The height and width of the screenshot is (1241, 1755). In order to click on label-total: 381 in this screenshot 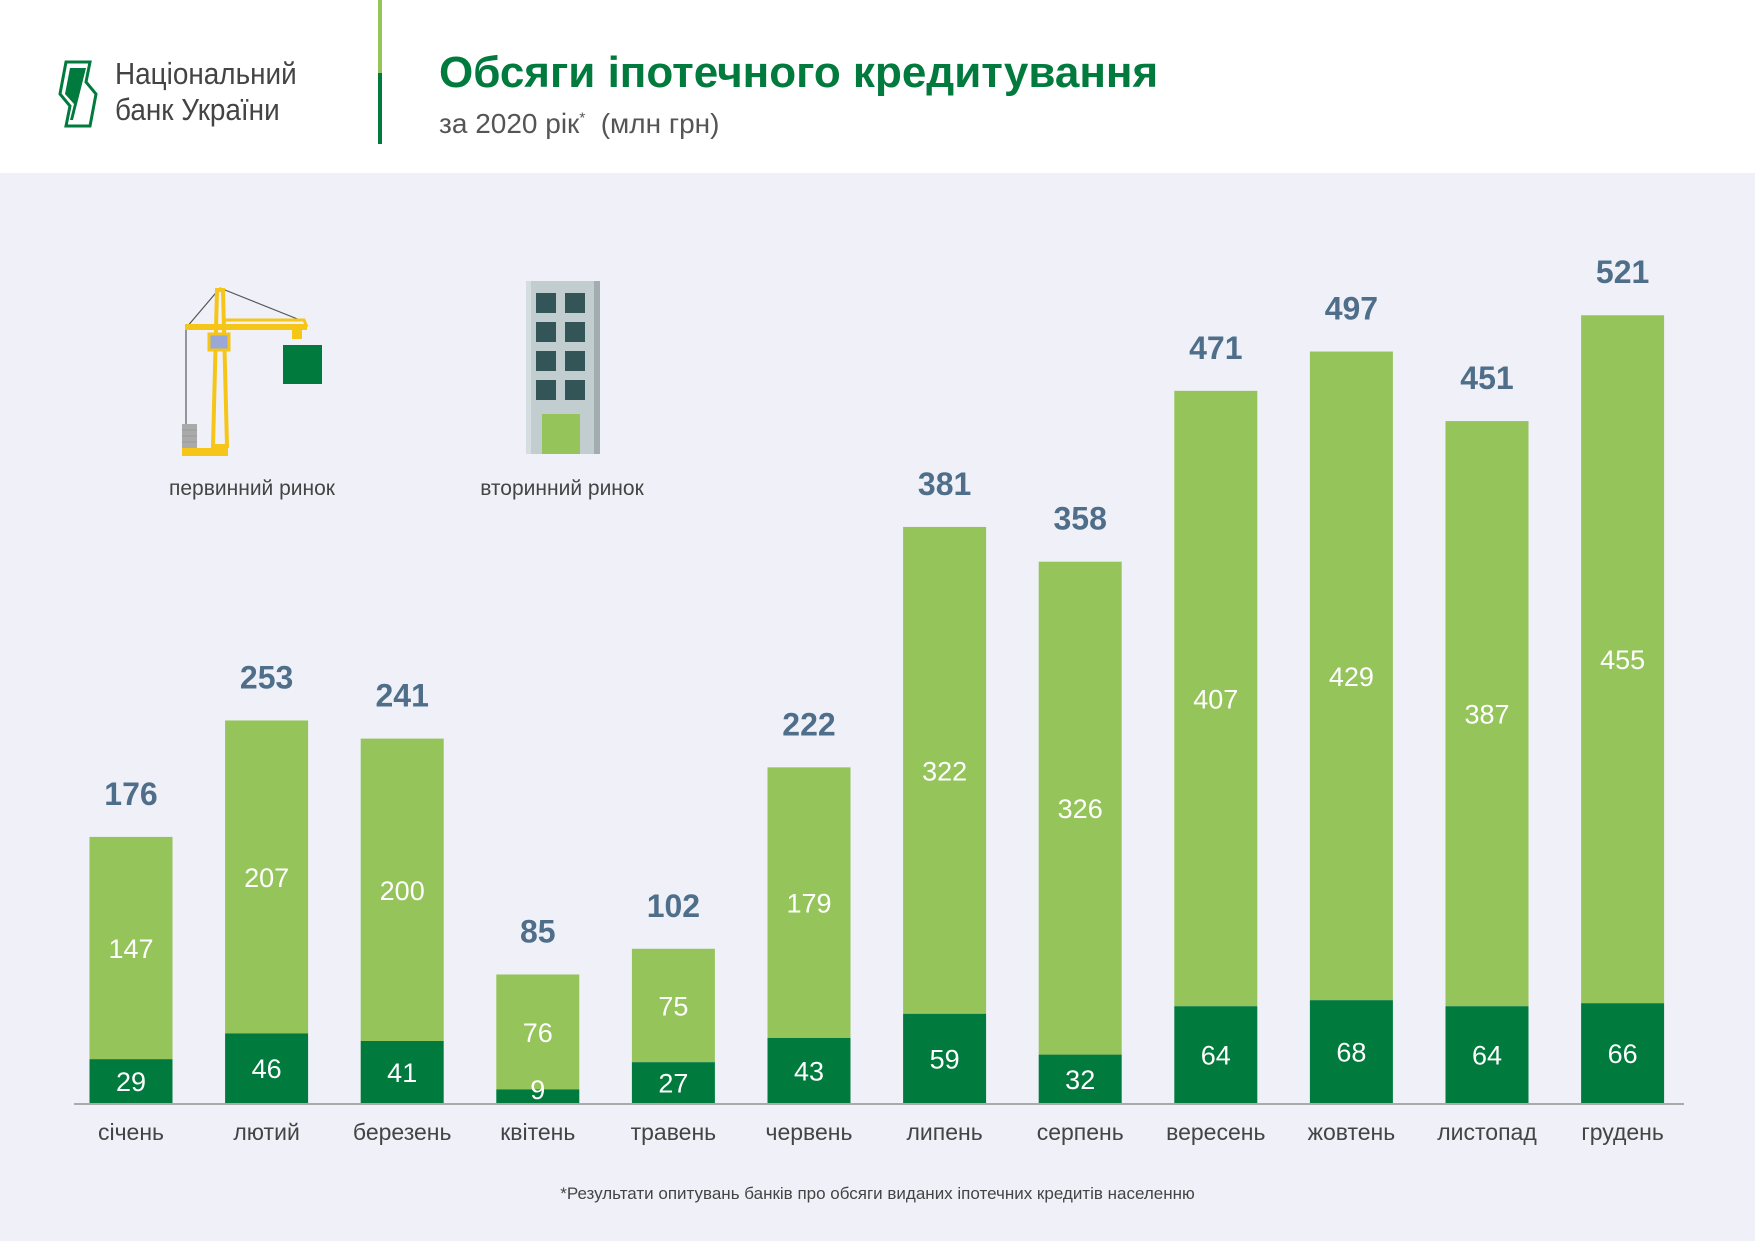, I will do `click(944, 484)`.